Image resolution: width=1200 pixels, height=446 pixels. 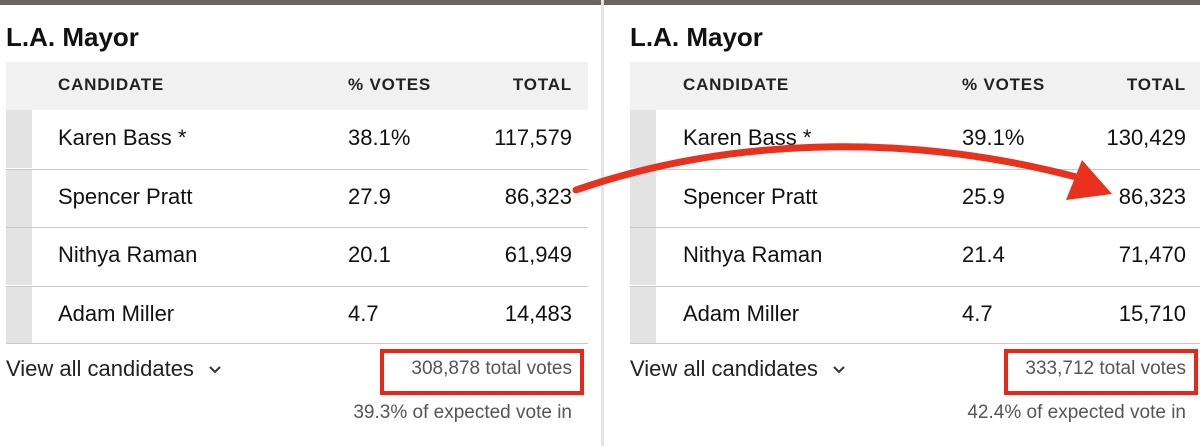 I want to click on vote-percent: 21.4, so click(x=983, y=254).